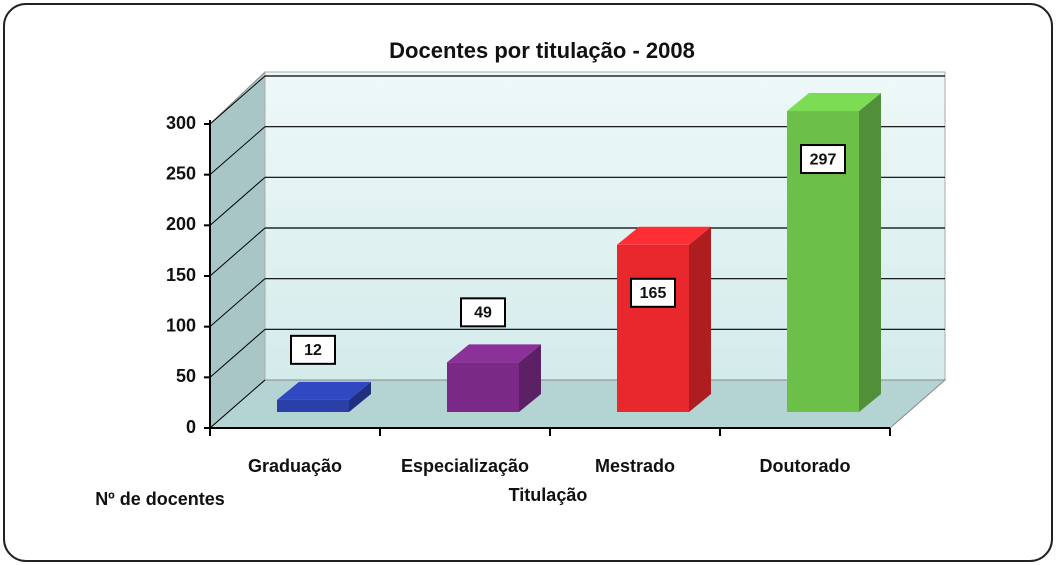 Image resolution: width=1056 pixels, height=565 pixels. I want to click on value-label: 165, so click(653, 293).